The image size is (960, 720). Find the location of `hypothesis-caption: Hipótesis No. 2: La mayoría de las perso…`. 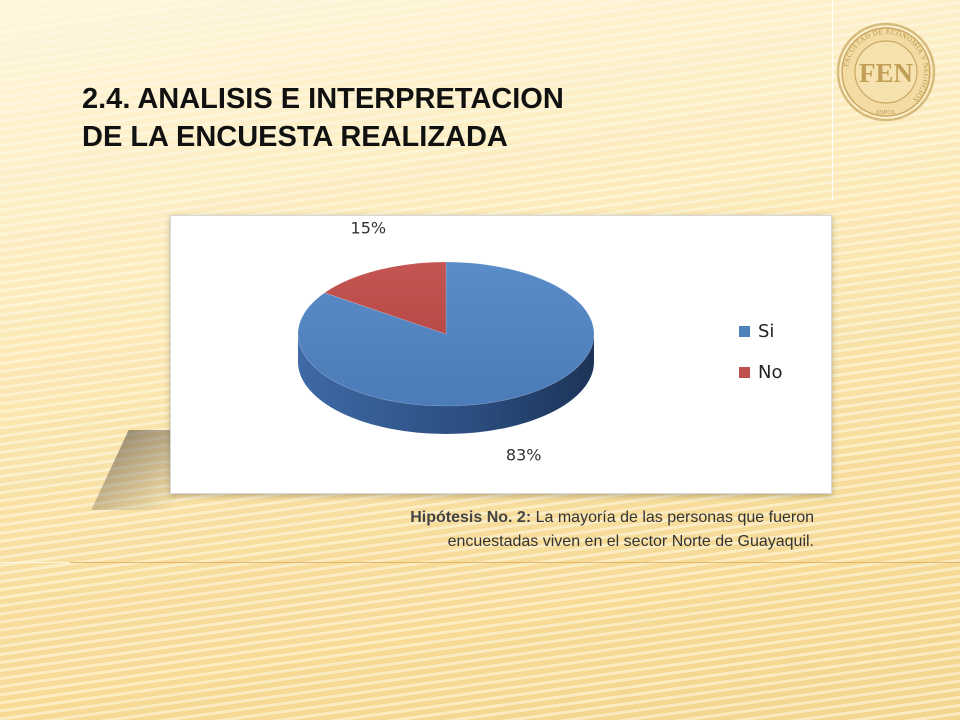

hypothesis-caption: Hipótesis No. 2: La mayoría de las perso… is located at coordinates (612, 530).